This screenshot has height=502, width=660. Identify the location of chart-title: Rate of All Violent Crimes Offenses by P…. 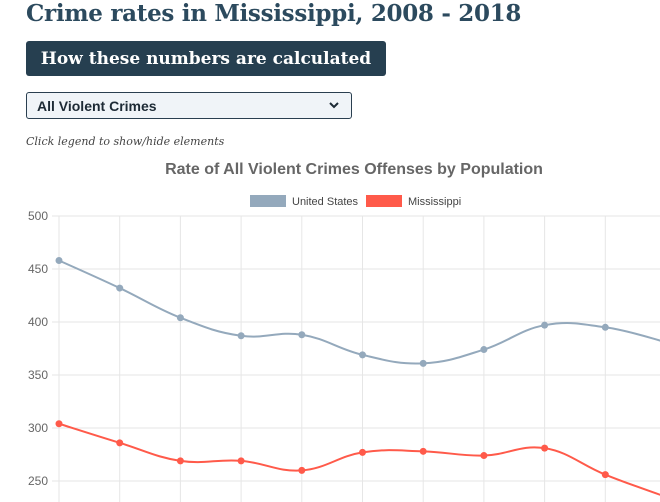
(354, 169).